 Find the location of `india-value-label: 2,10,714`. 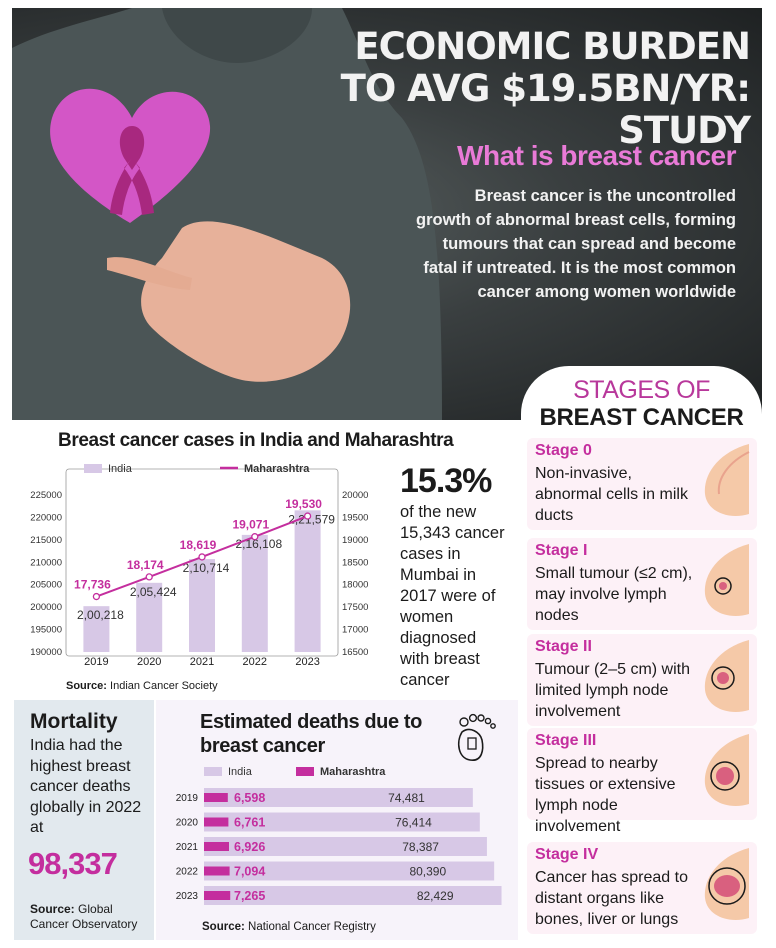

india-value-label: 2,10,714 is located at coordinates (206, 568).